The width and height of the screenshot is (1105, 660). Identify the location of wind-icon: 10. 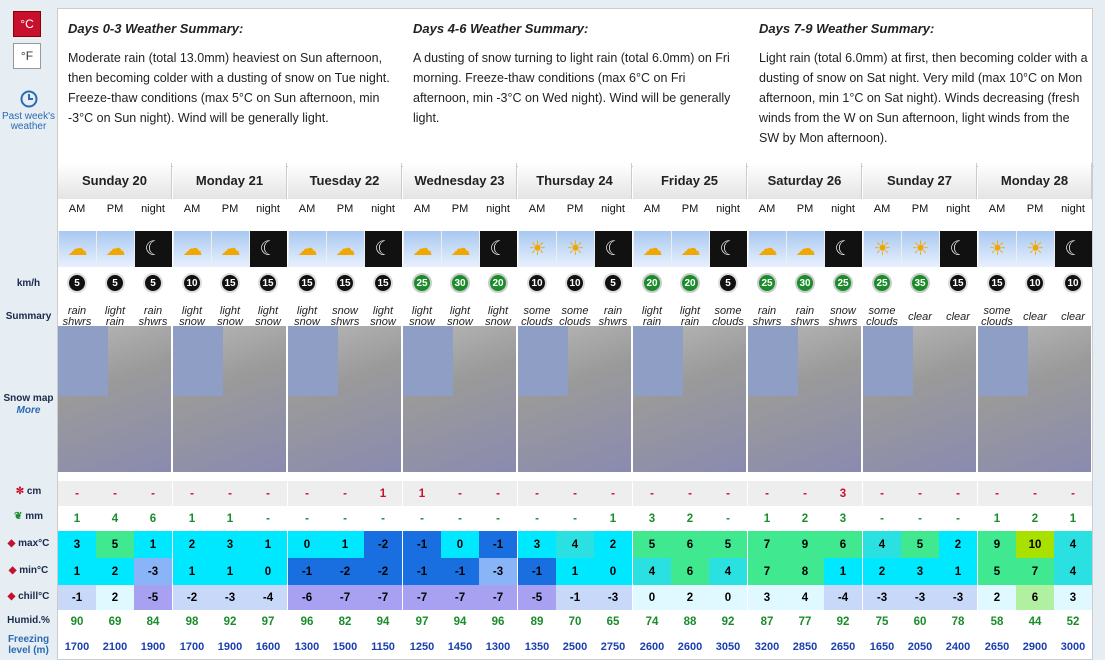
(537, 283).